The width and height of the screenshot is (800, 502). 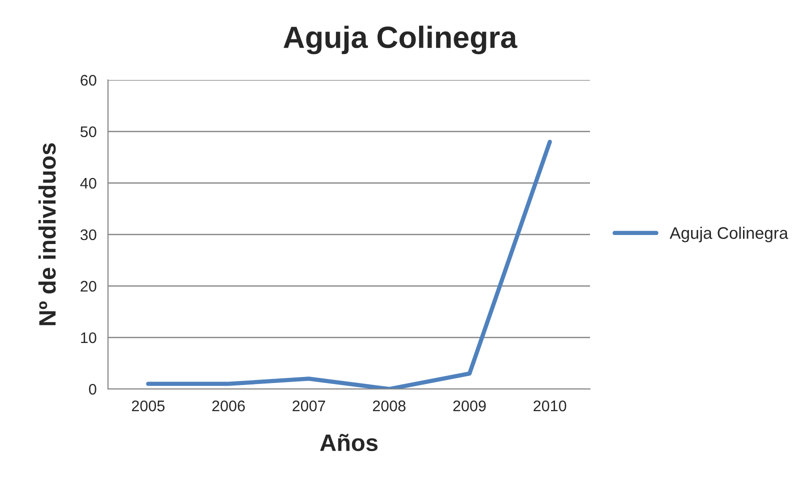 I want to click on y-tick-label: 50, so click(x=88, y=132).